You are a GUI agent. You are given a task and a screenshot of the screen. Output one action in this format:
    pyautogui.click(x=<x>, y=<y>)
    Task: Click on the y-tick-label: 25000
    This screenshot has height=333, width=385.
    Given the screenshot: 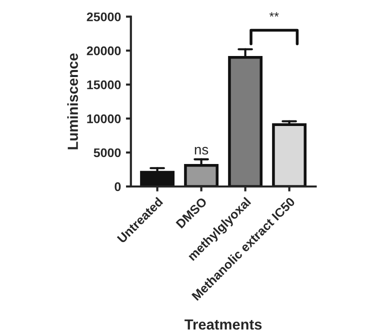 What is the action you would take?
    pyautogui.click(x=103, y=17)
    